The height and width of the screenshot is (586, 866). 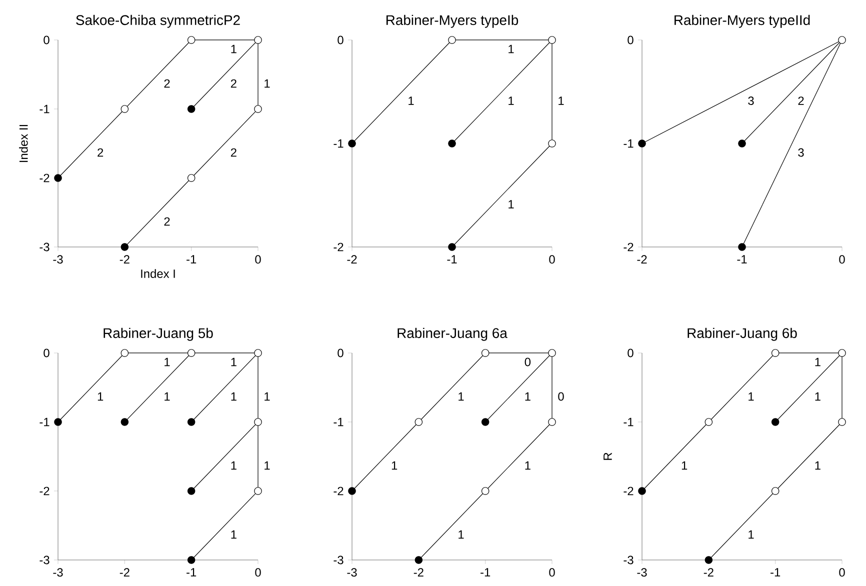 I want to click on chart-title: Sakoe-Chiba symmetricP2, so click(x=158, y=21).